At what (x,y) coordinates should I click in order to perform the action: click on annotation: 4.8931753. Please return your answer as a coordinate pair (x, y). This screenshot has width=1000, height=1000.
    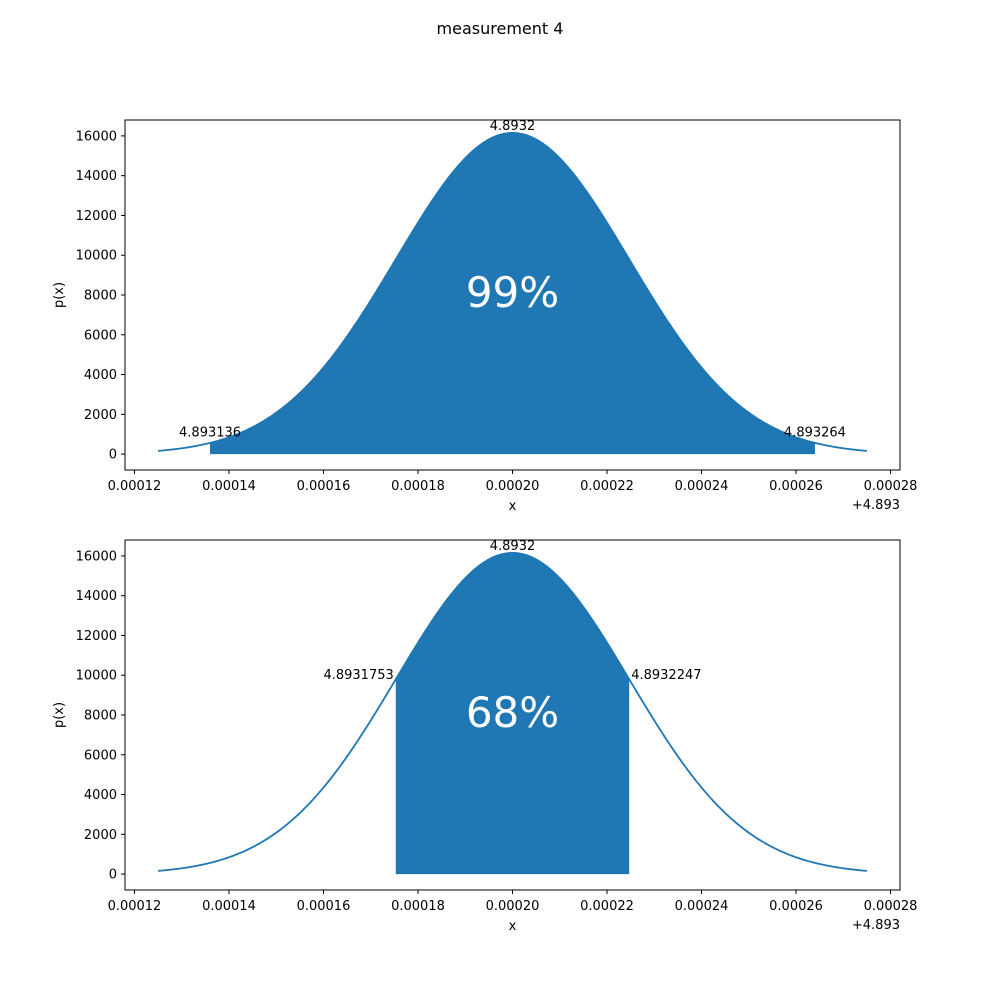
    Looking at the image, I should click on (358, 675).